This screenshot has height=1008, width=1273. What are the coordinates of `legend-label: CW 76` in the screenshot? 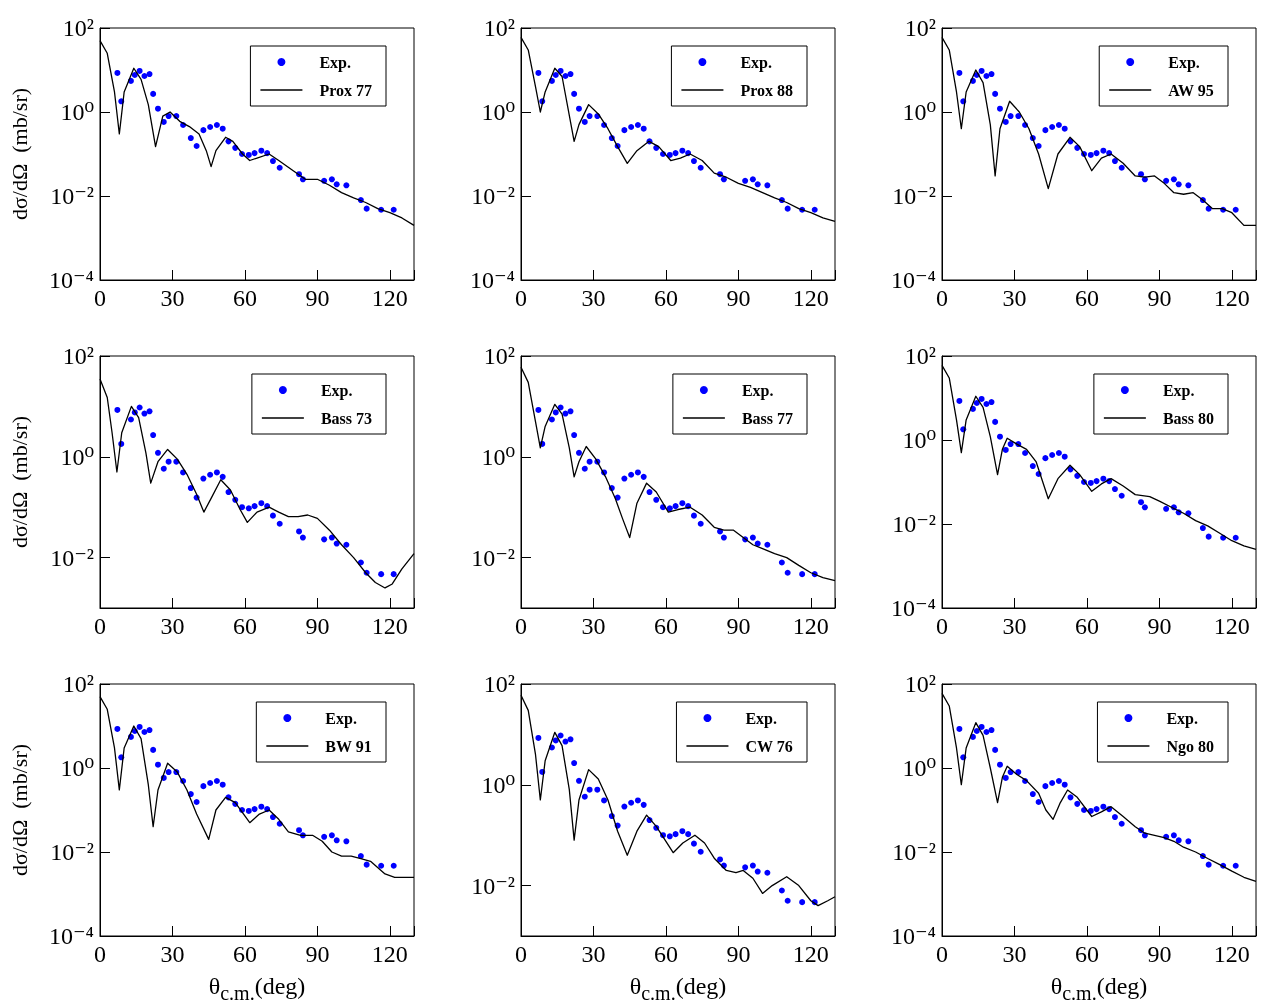 It's located at (769, 746).